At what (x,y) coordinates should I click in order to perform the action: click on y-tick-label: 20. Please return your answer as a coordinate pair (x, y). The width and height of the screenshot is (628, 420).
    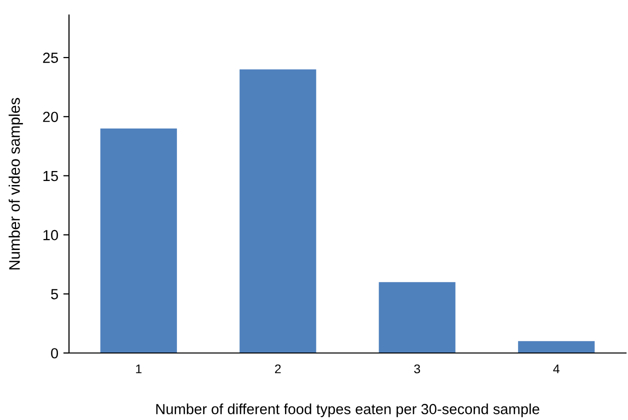
    Looking at the image, I should click on (50, 117).